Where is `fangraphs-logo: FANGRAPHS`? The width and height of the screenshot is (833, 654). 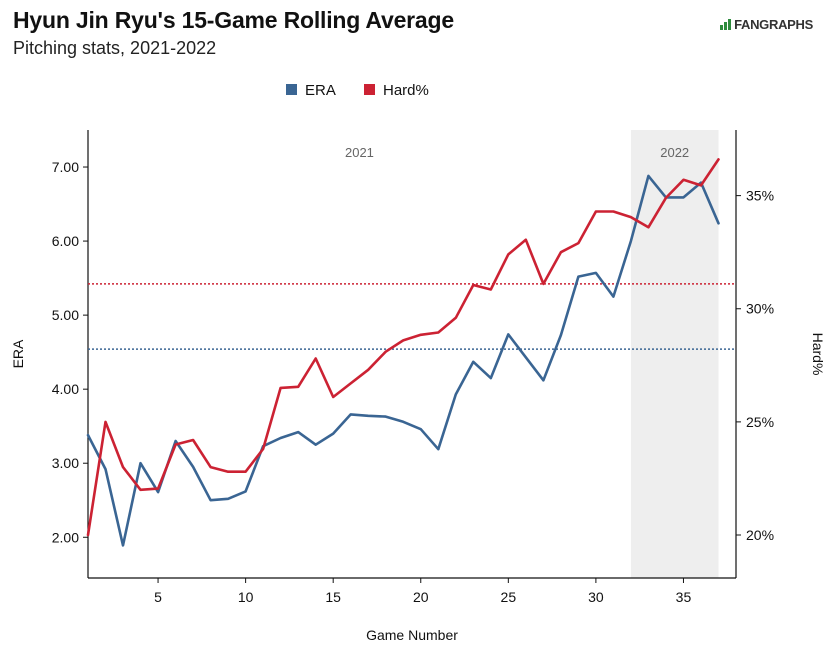 fangraphs-logo: FANGRAPHS is located at coordinates (766, 24).